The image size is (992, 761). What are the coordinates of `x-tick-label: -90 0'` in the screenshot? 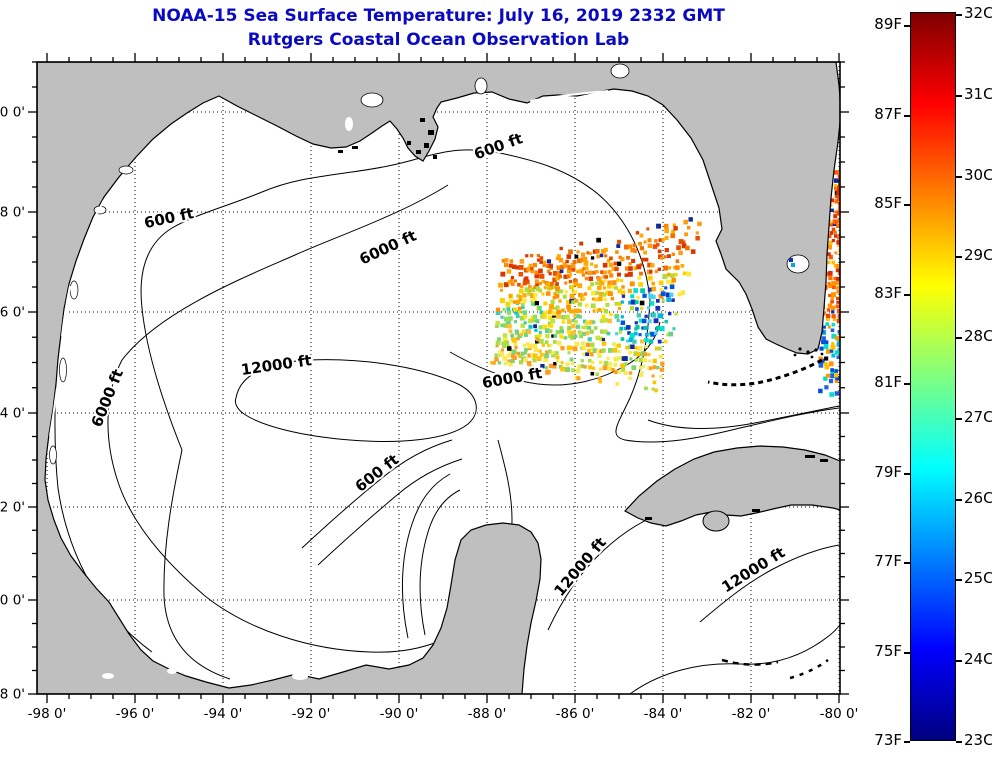 It's located at (399, 714).